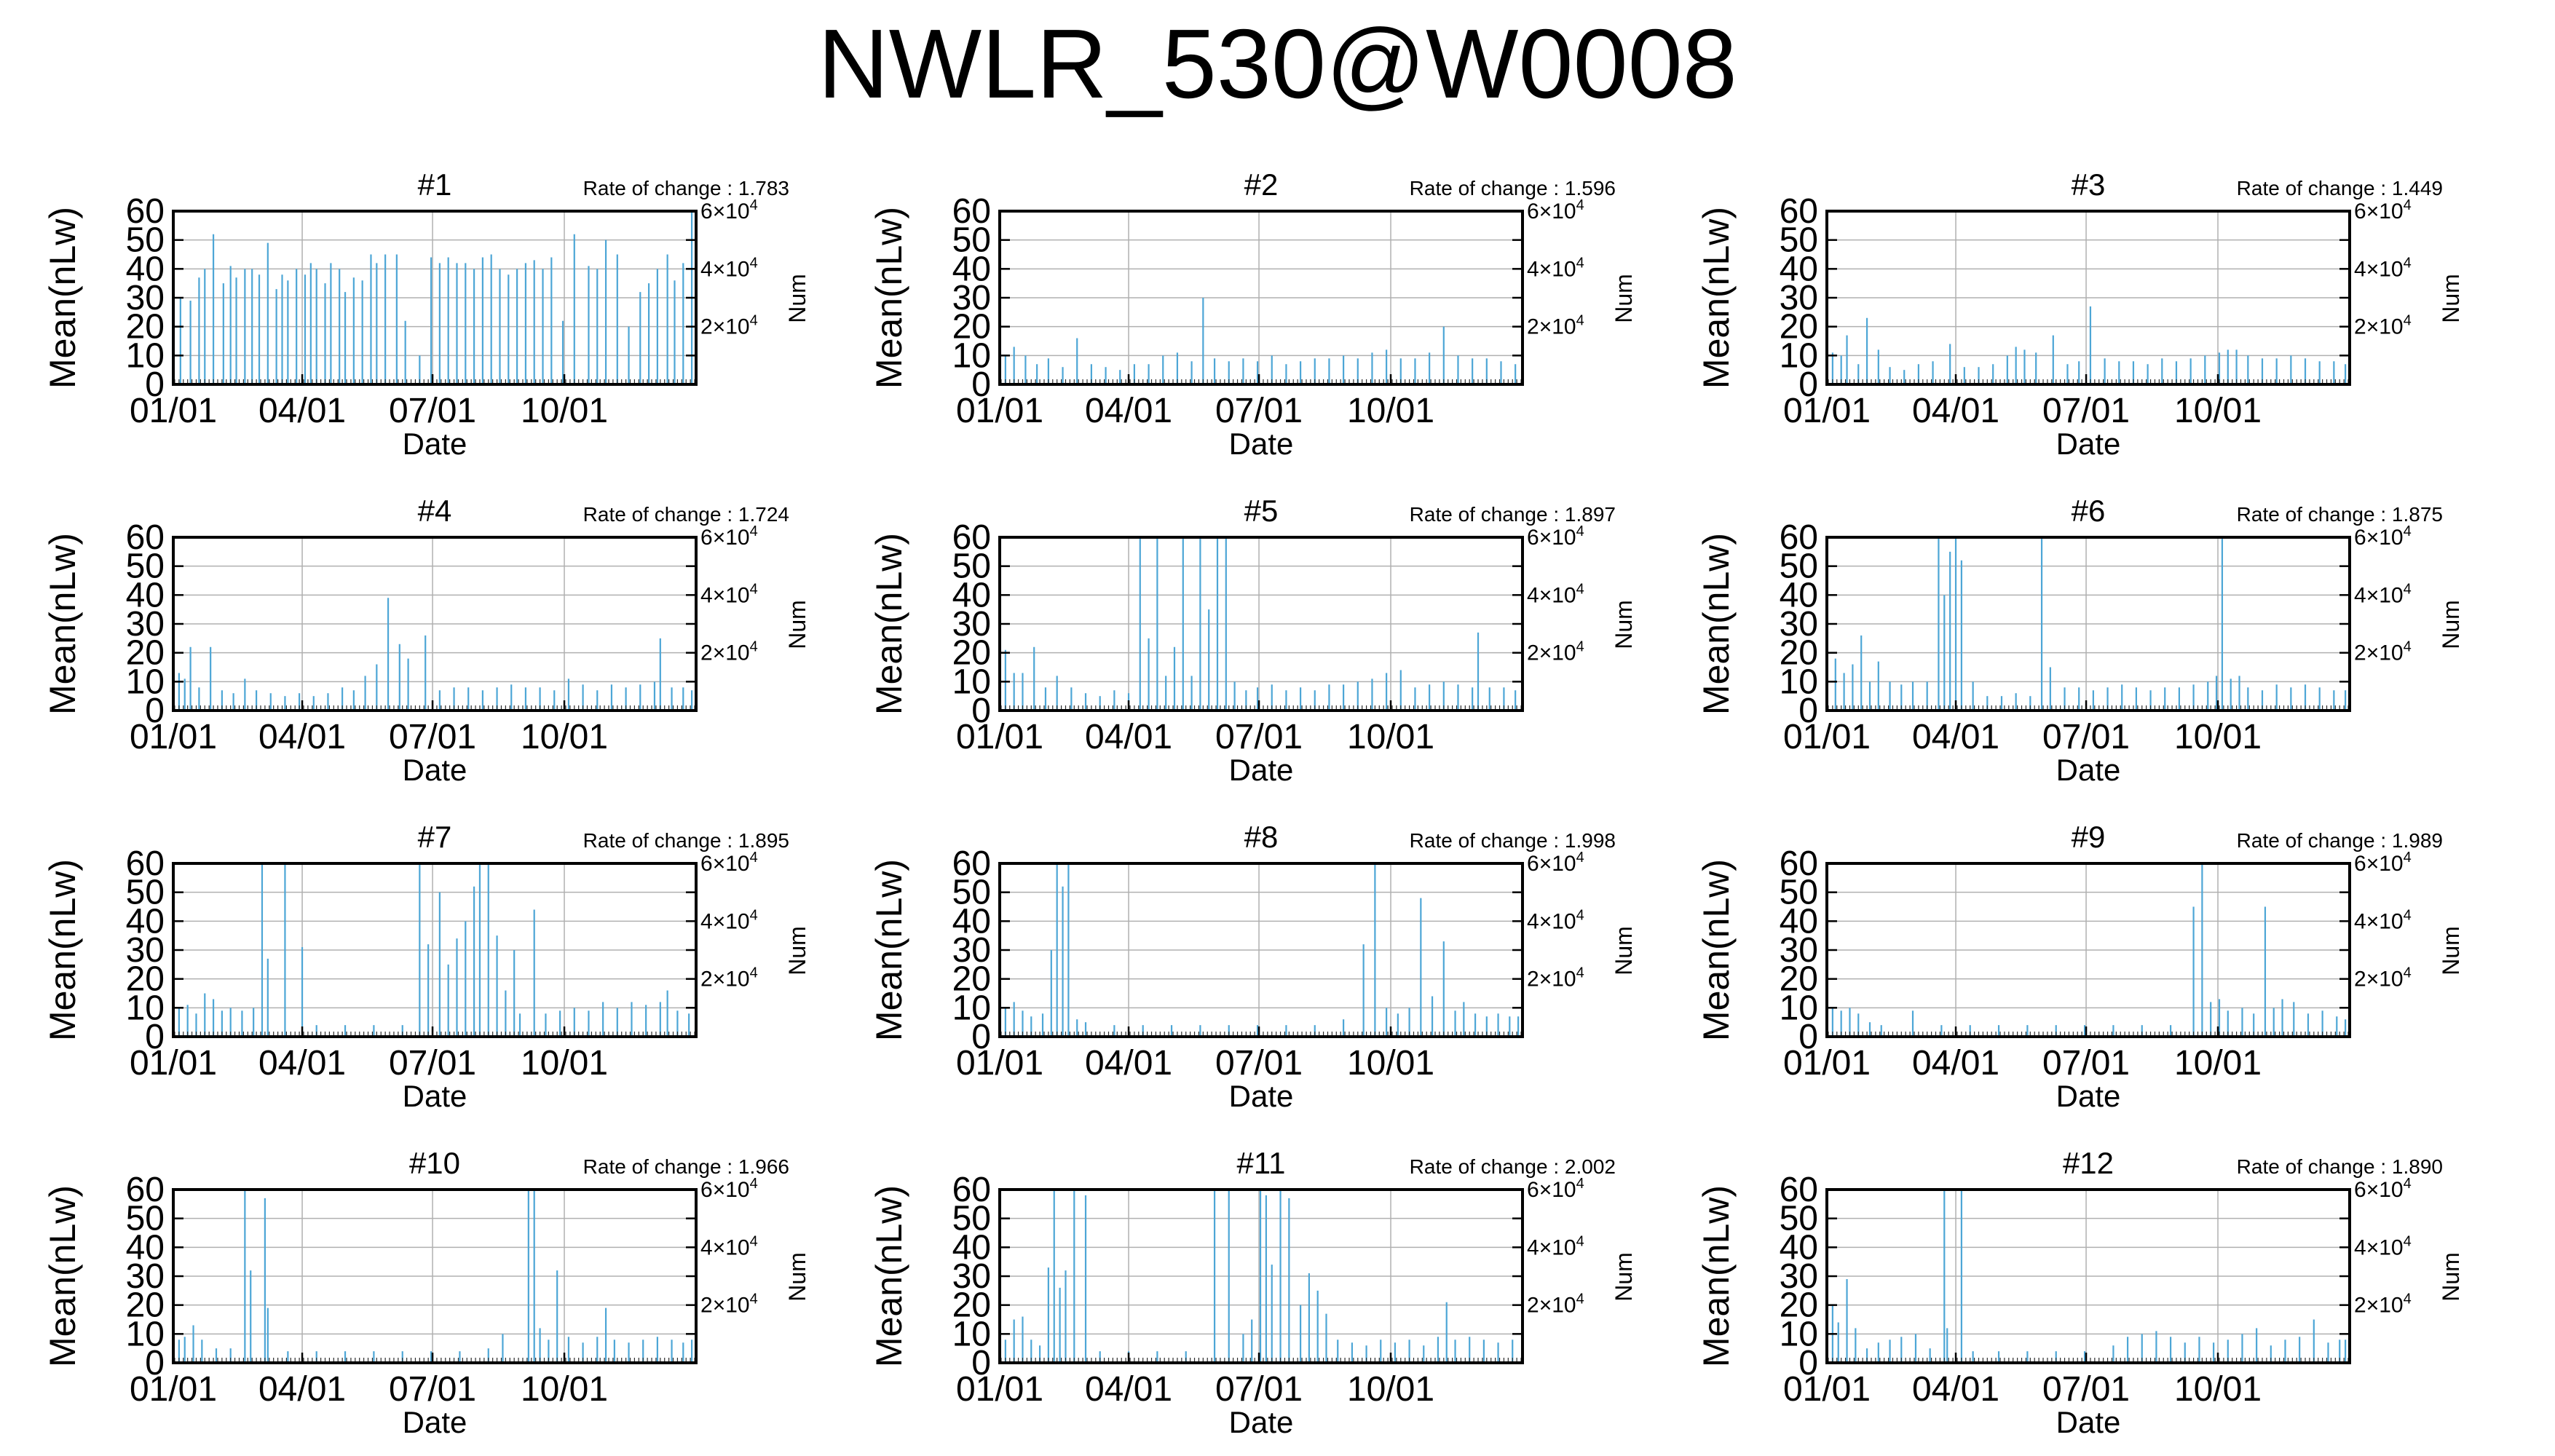  What do you see at coordinates (435, 837) in the screenshot?
I see `chart-title: #7` at bounding box center [435, 837].